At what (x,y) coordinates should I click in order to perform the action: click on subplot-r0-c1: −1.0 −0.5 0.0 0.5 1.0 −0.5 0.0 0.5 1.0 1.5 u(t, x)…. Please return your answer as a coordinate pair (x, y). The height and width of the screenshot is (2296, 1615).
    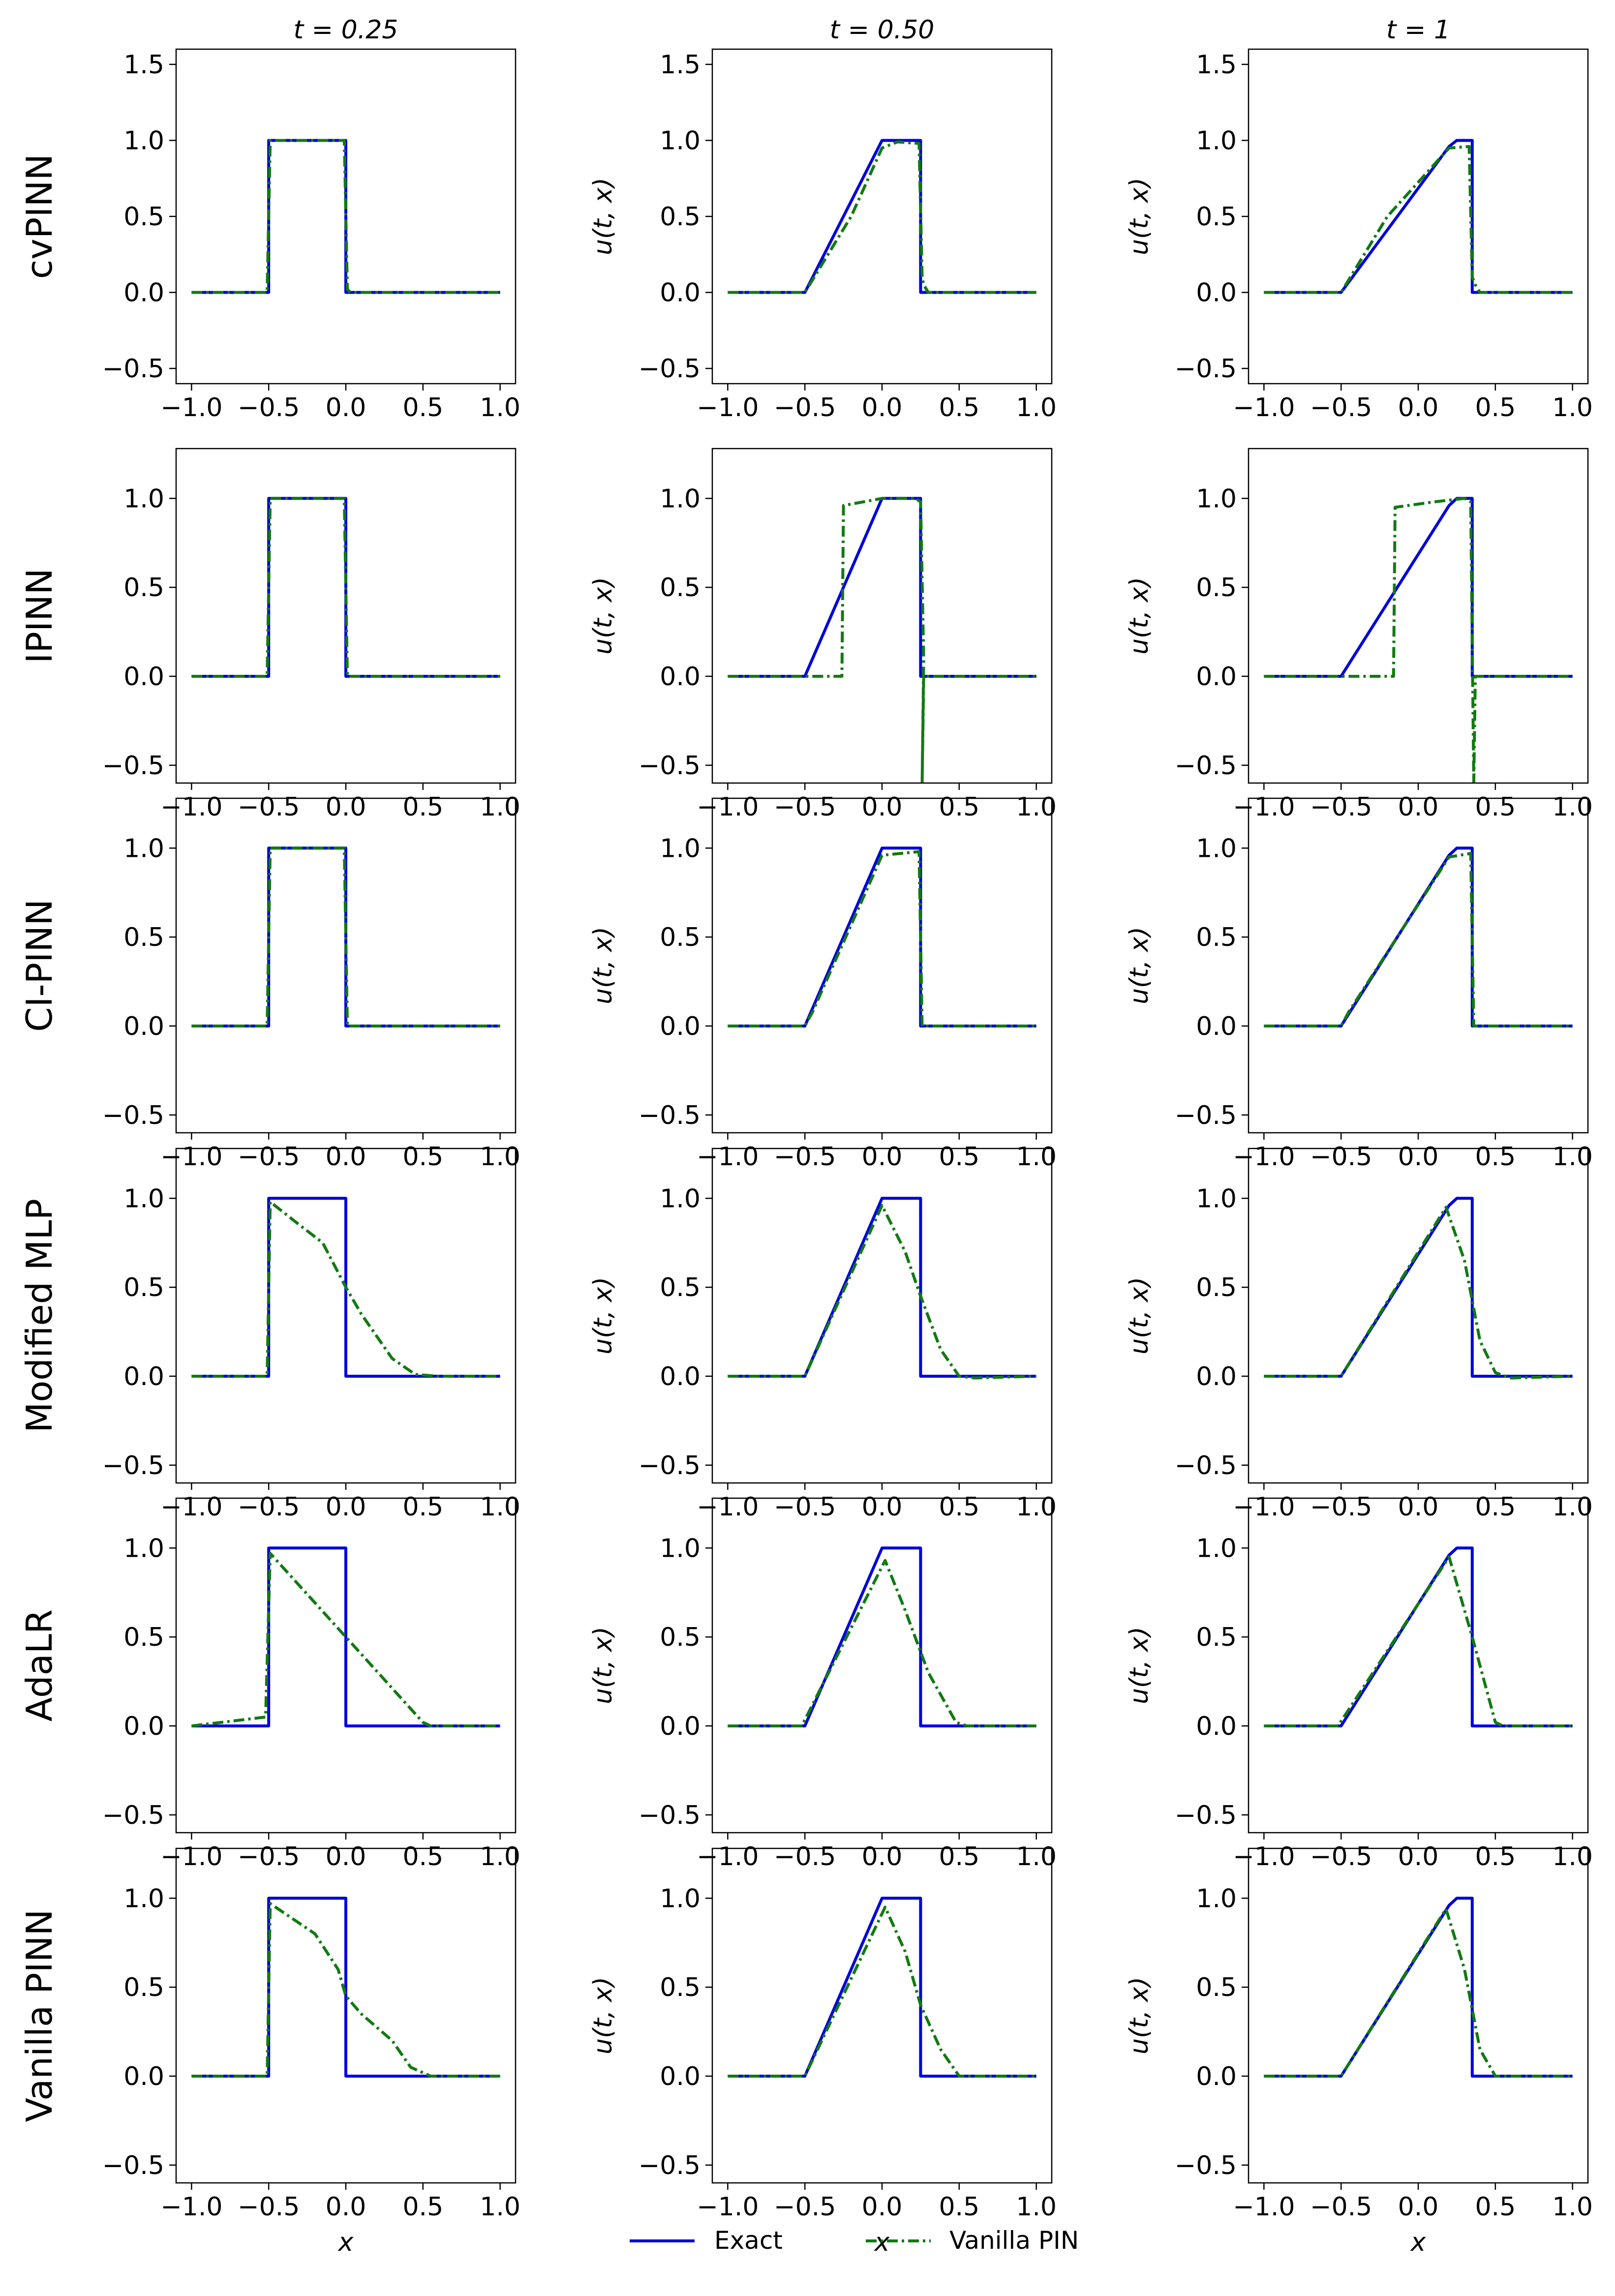
    Looking at the image, I should click on (822, 219).